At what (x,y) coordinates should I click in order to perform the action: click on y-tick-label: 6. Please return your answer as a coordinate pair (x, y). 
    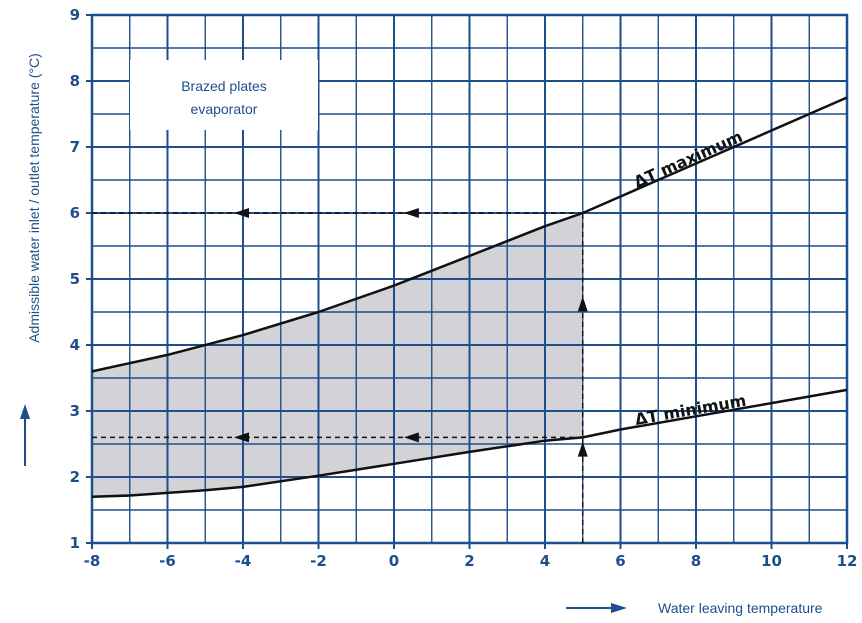
    Looking at the image, I should click on (75, 213).